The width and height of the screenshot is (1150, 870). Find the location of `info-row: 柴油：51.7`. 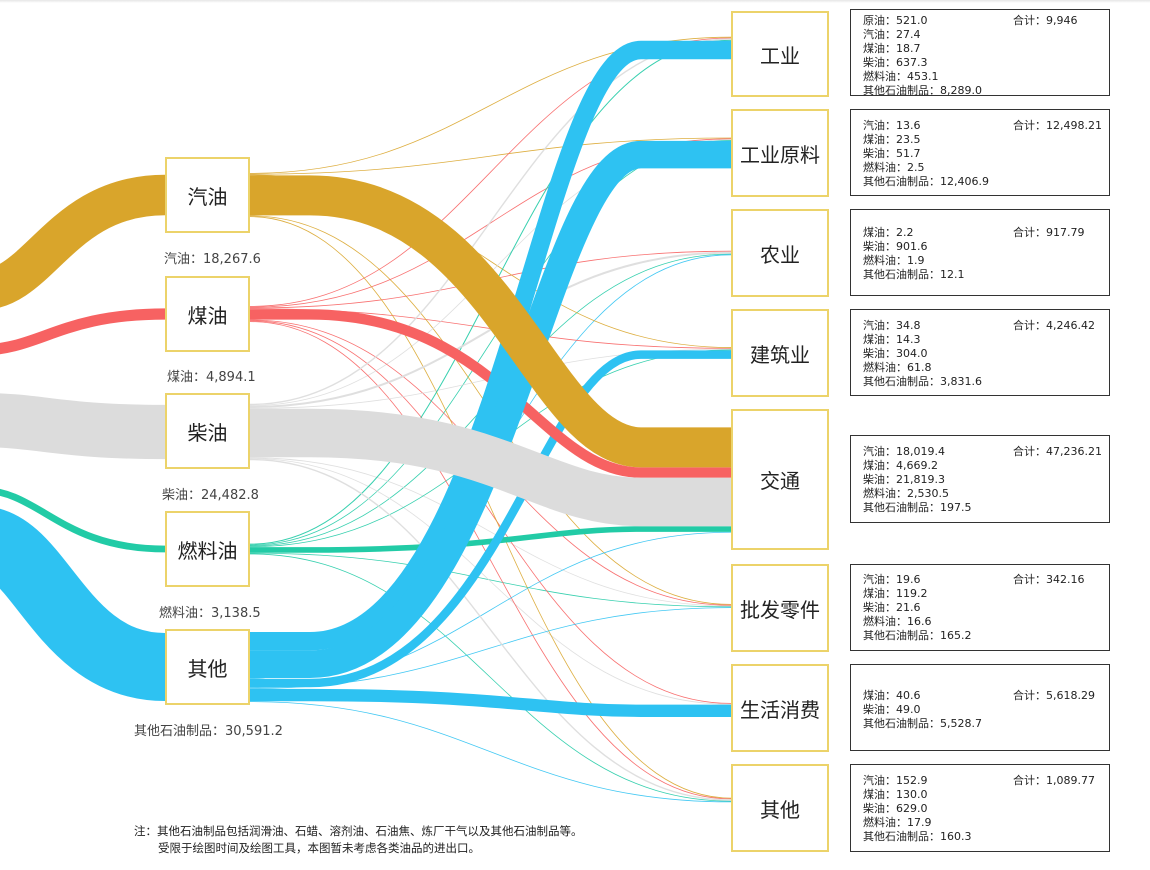

info-row: 柴油：51.7 is located at coordinates (892, 153).